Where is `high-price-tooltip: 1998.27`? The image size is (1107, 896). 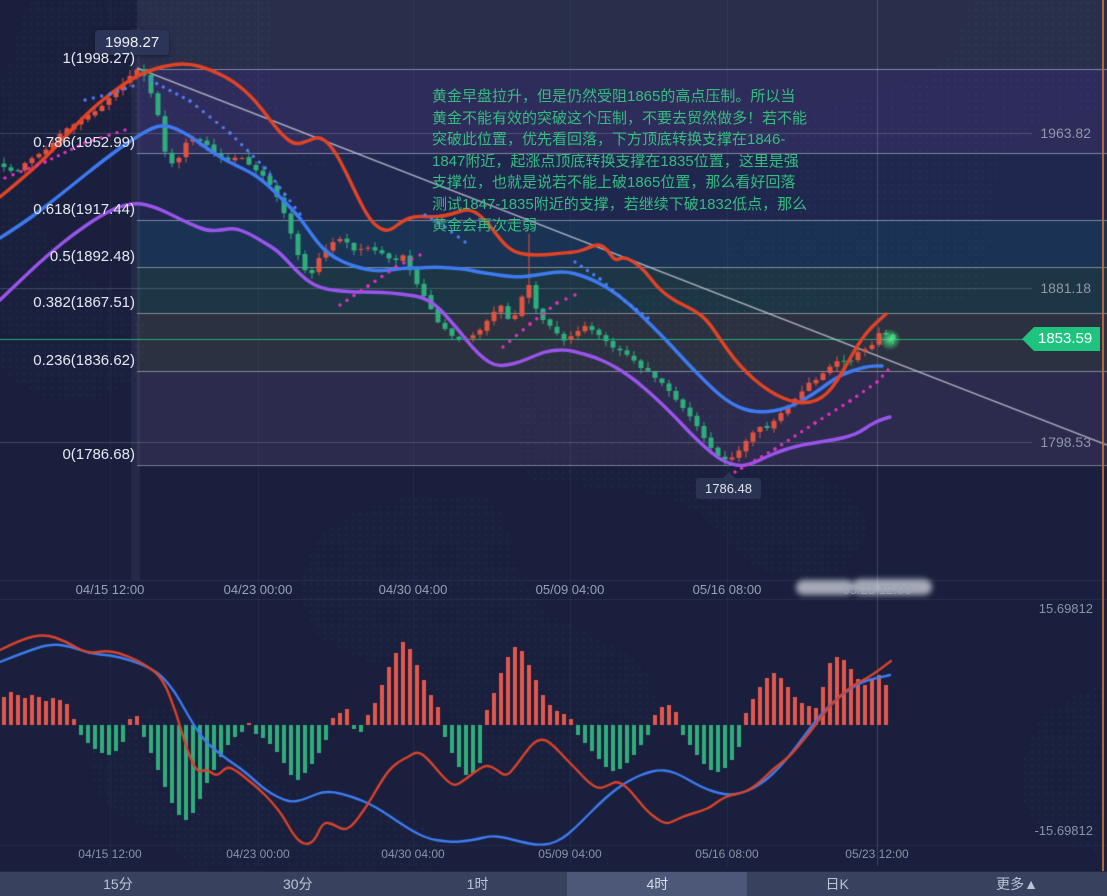
high-price-tooltip: 1998.27 is located at coordinates (132, 42).